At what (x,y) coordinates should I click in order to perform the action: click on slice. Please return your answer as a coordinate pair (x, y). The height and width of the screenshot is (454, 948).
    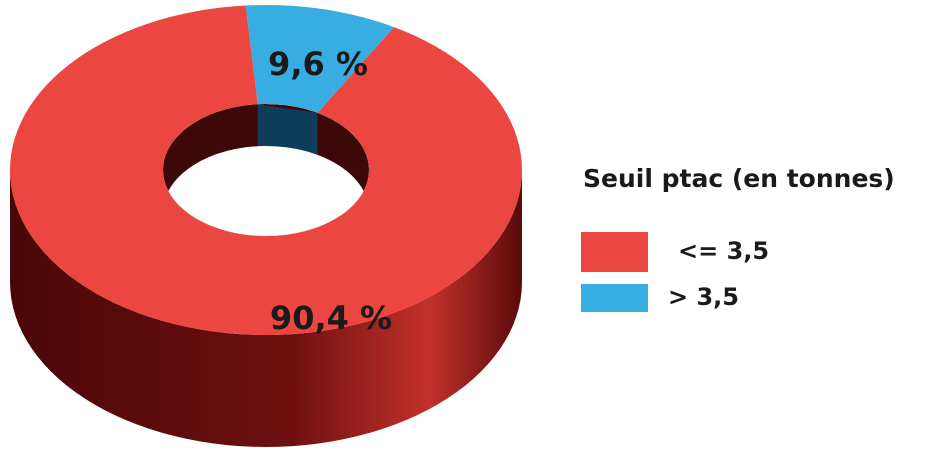
    Looking at the image, I should click on (319, 59).